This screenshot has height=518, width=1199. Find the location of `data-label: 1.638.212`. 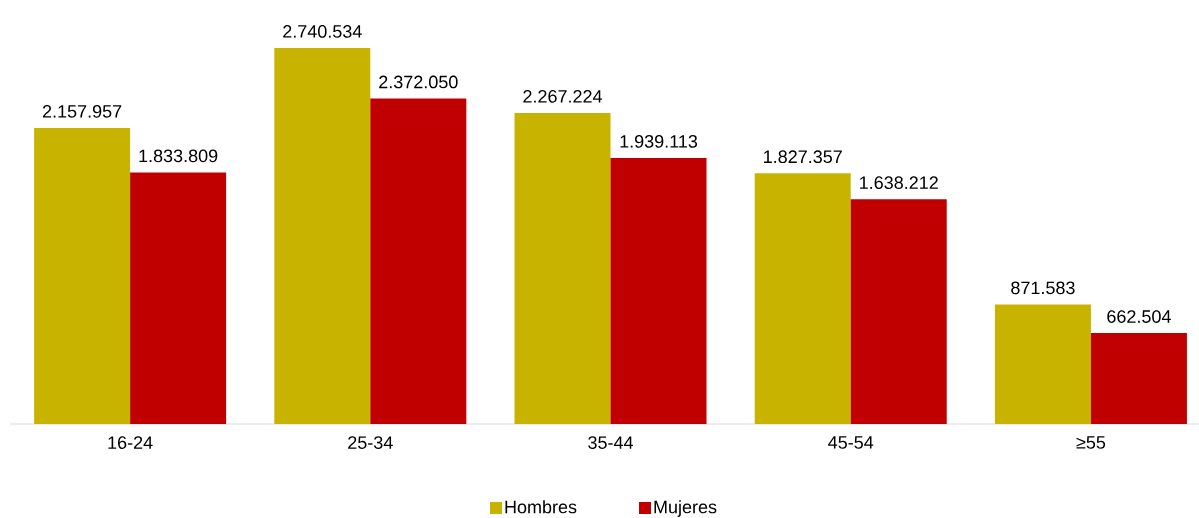

data-label: 1.638.212 is located at coordinates (899, 183).